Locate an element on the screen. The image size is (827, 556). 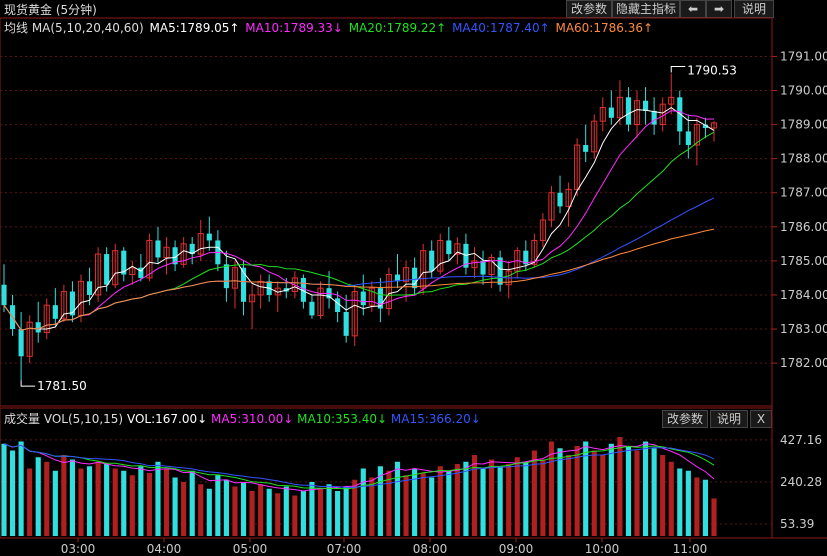
time-tick-label: 09:00 is located at coordinates (516, 549).